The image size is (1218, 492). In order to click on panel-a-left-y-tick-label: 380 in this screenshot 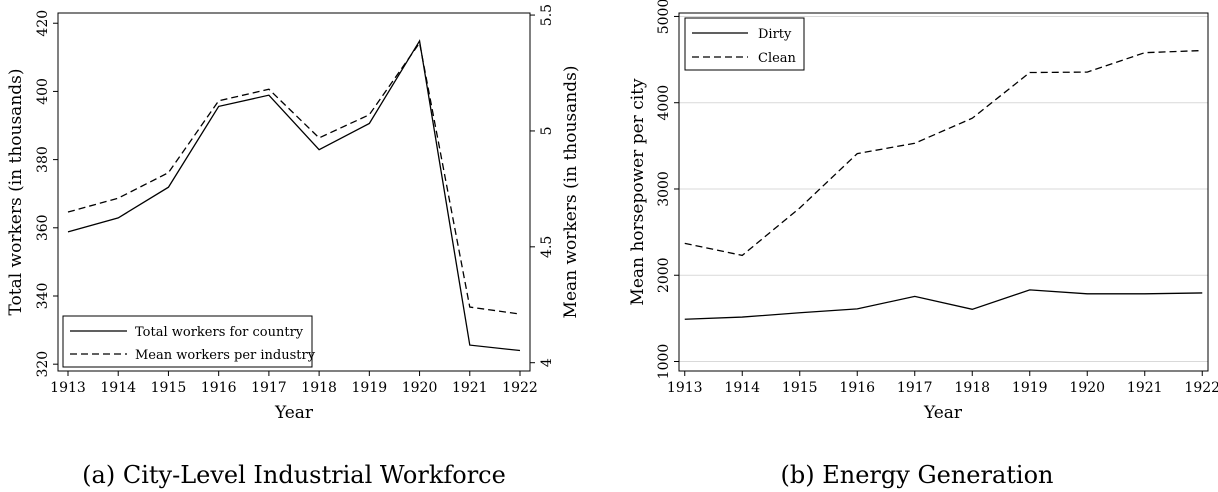, I will do `click(43, 159)`.